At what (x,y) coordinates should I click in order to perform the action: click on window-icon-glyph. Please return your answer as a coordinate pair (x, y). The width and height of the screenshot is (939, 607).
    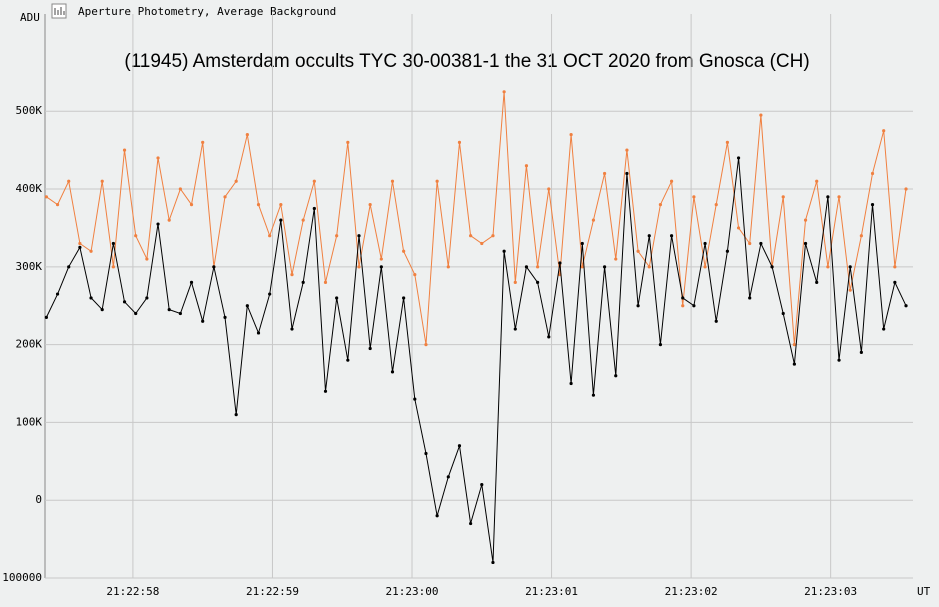
    Looking at the image, I should click on (59, 11).